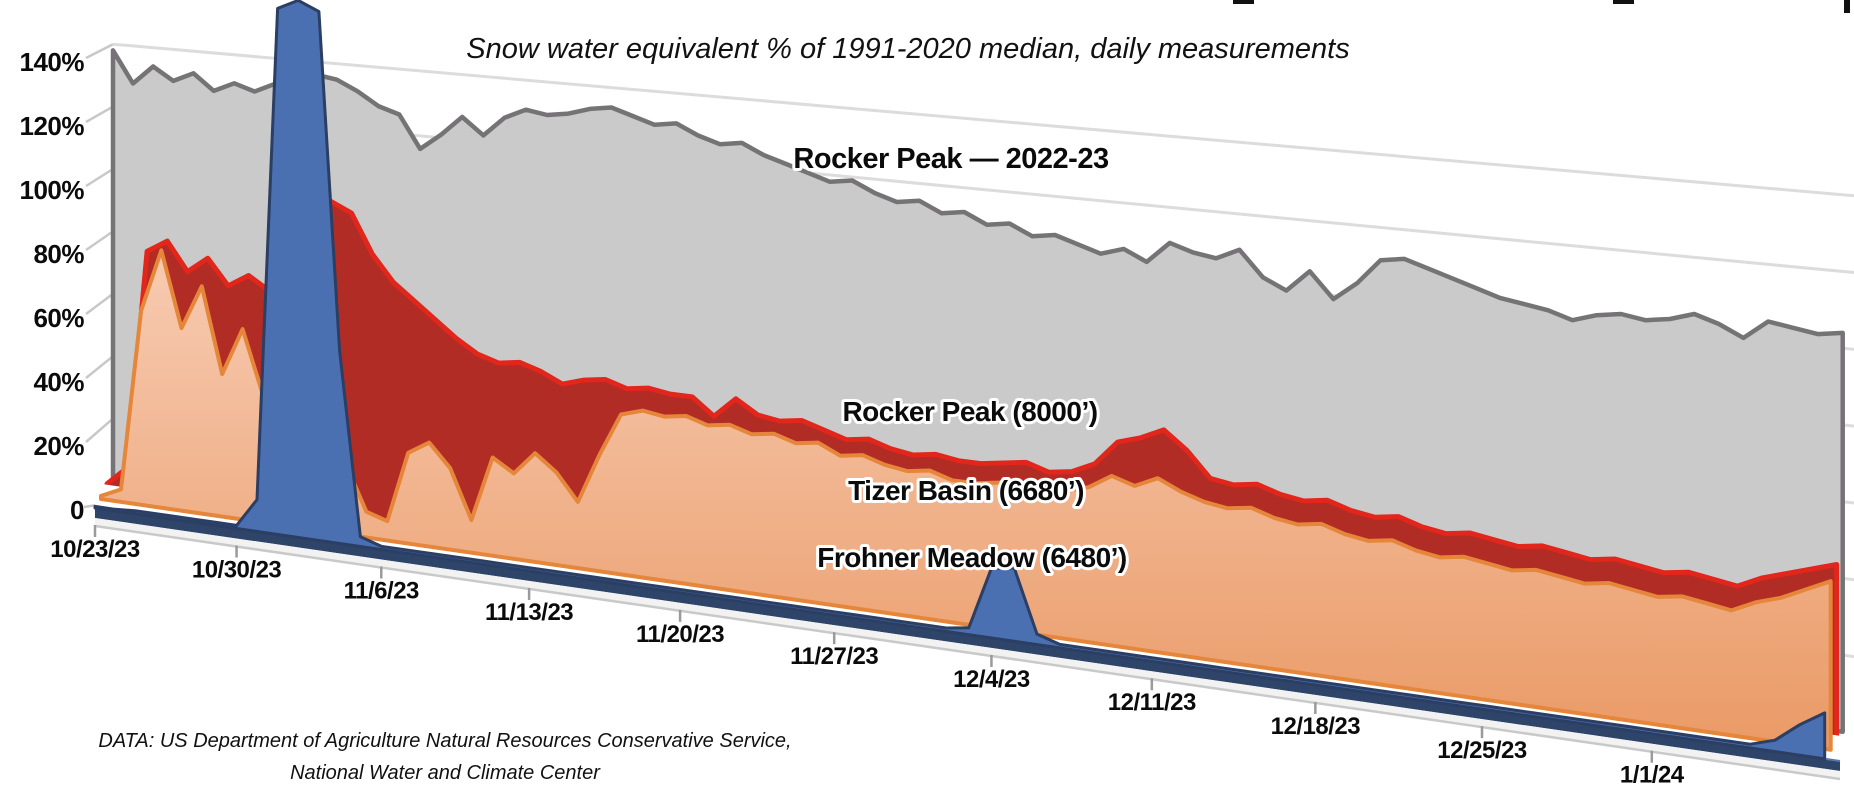 The image size is (1854, 802). What do you see at coordinates (991, 679) in the screenshot?
I see `x-tick-label-6: 12/4/23` at bounding box center [991, 679].